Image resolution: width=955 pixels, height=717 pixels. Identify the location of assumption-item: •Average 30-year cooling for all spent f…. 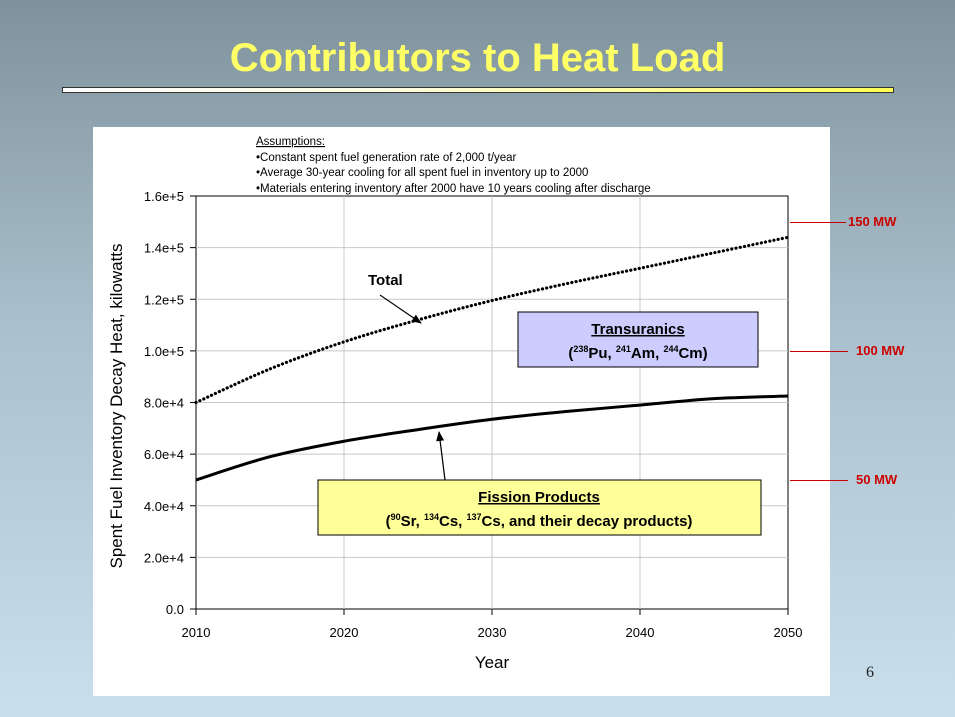
(422, 173).